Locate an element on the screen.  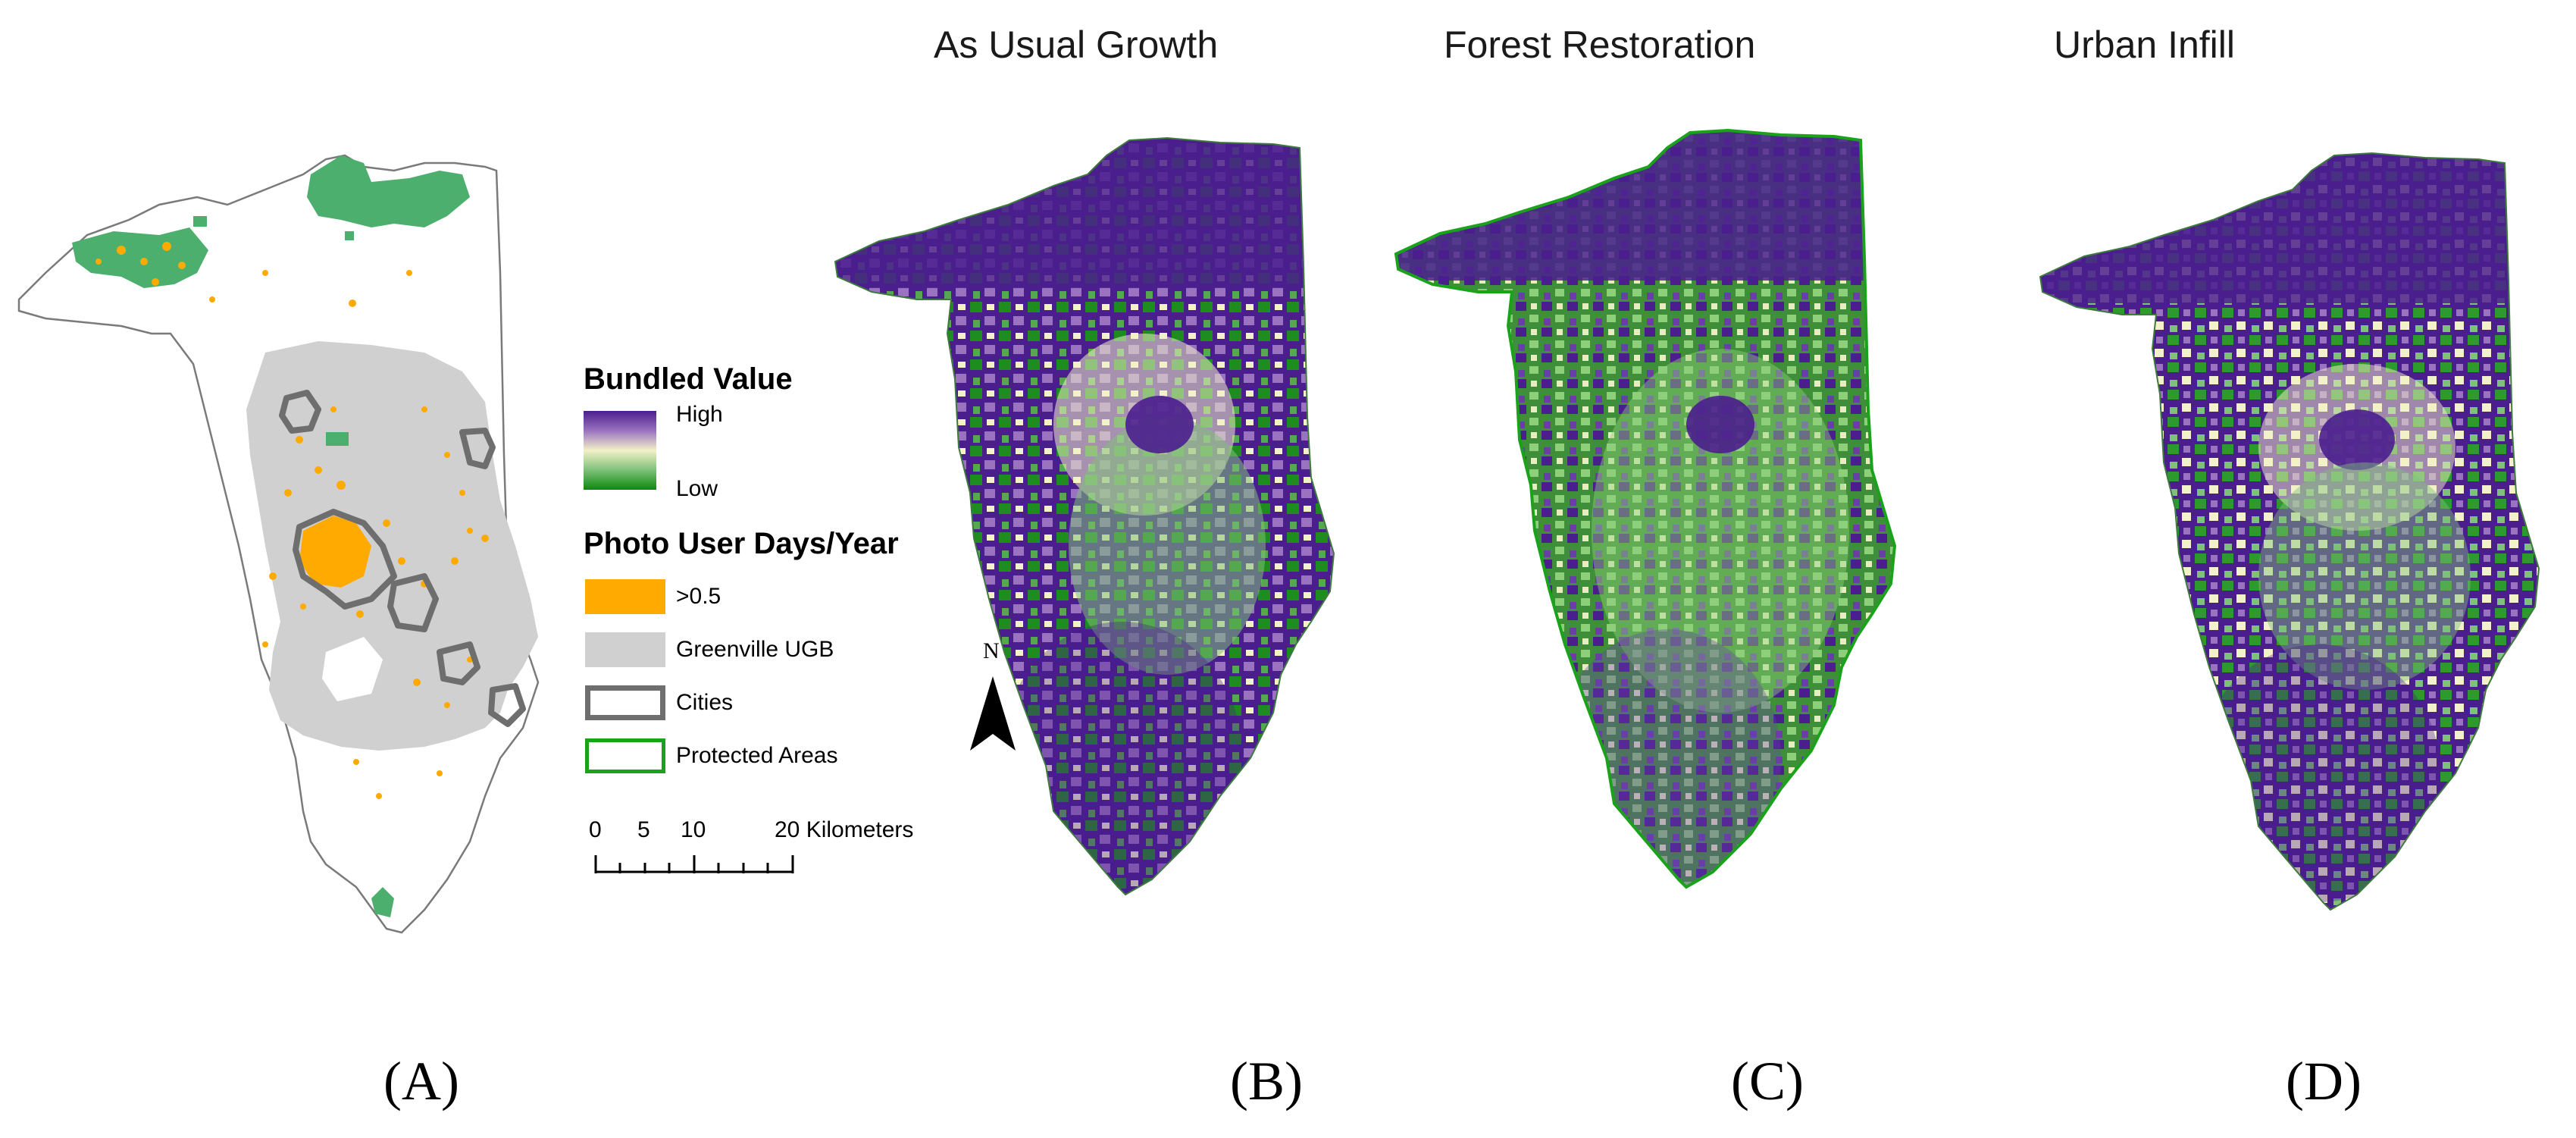
panel-label-d: (D) is located at coordinates (2324, 1081).